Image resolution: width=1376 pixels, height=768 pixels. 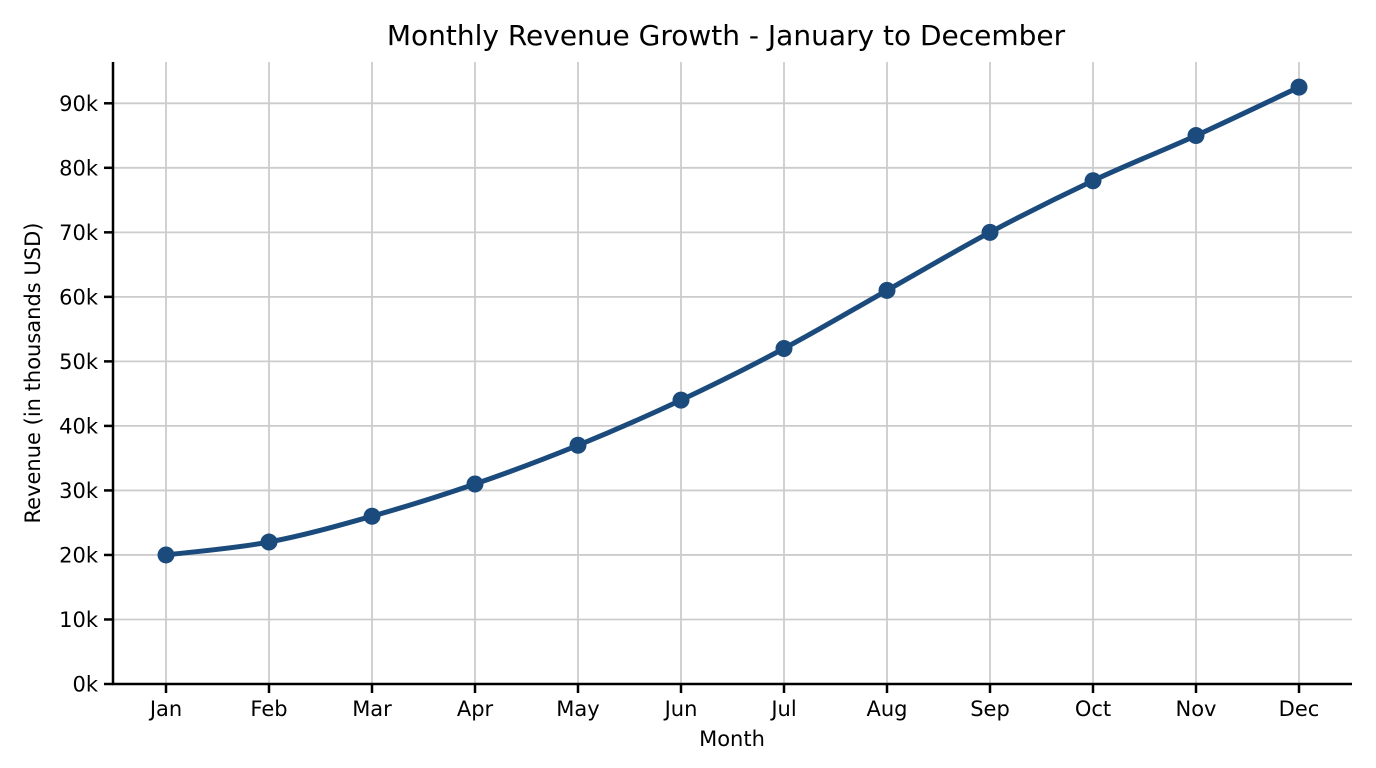 What do you see at coordinates (79, 555) in the screenshot?
I see `y-tick-label: 20k` at bounding box center [79, 555].